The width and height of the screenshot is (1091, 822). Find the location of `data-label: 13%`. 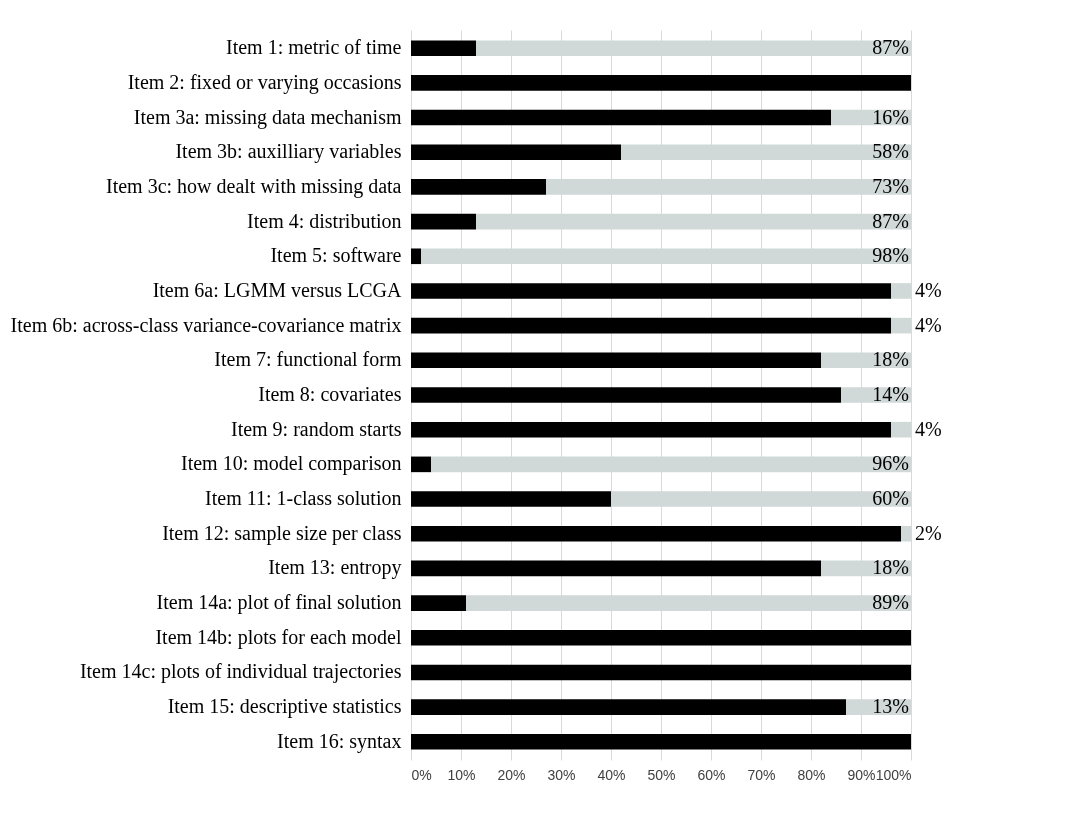

data-label: 13% is located at coordinates (890, 706).